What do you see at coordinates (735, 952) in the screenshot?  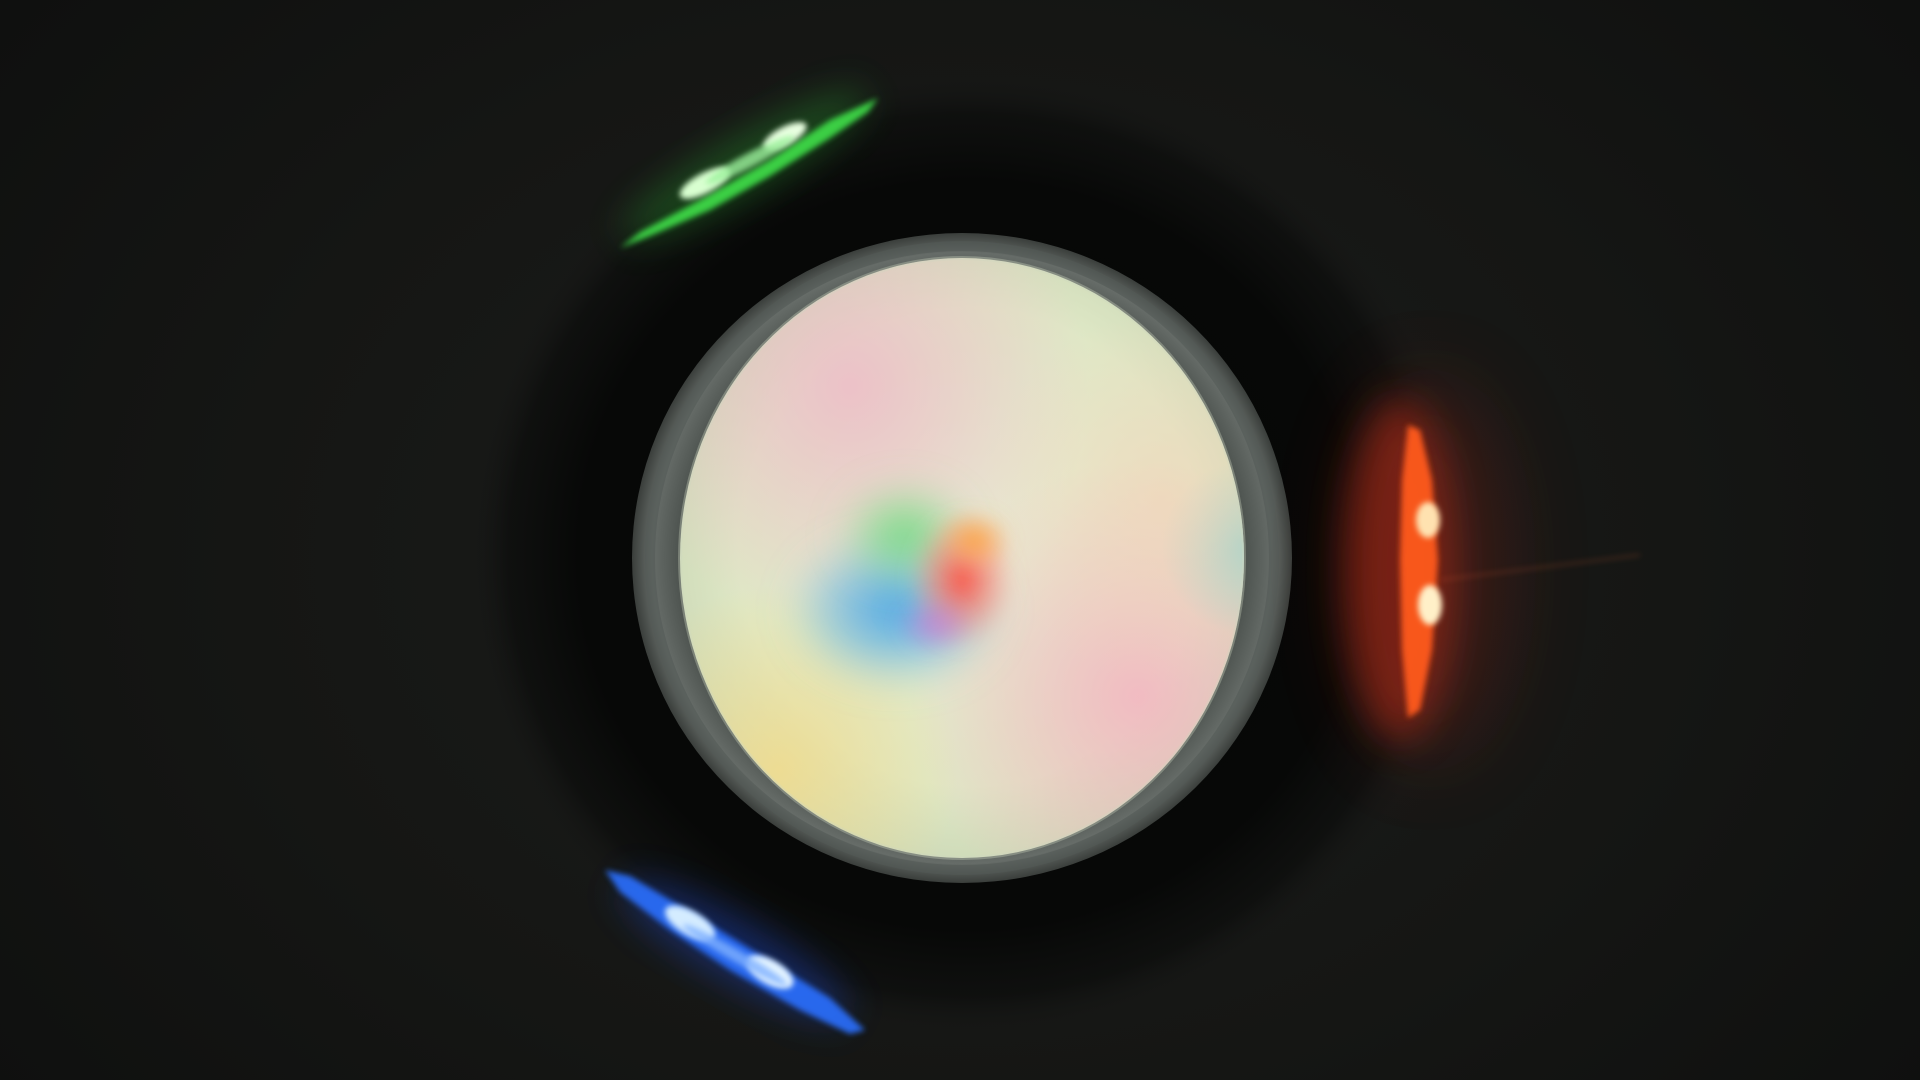 I see `blue-led` at bounding box center [735, 952].